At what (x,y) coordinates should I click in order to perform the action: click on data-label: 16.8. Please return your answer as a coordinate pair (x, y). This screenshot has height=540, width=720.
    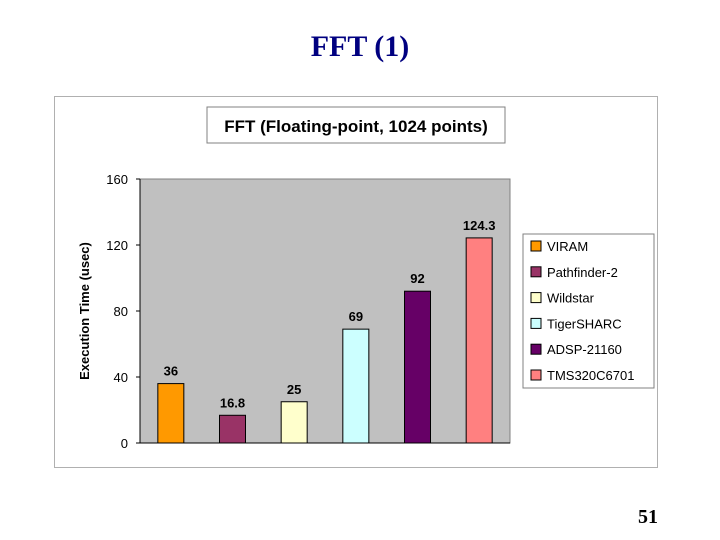
    Looking at the image, I should click on (232, 402).